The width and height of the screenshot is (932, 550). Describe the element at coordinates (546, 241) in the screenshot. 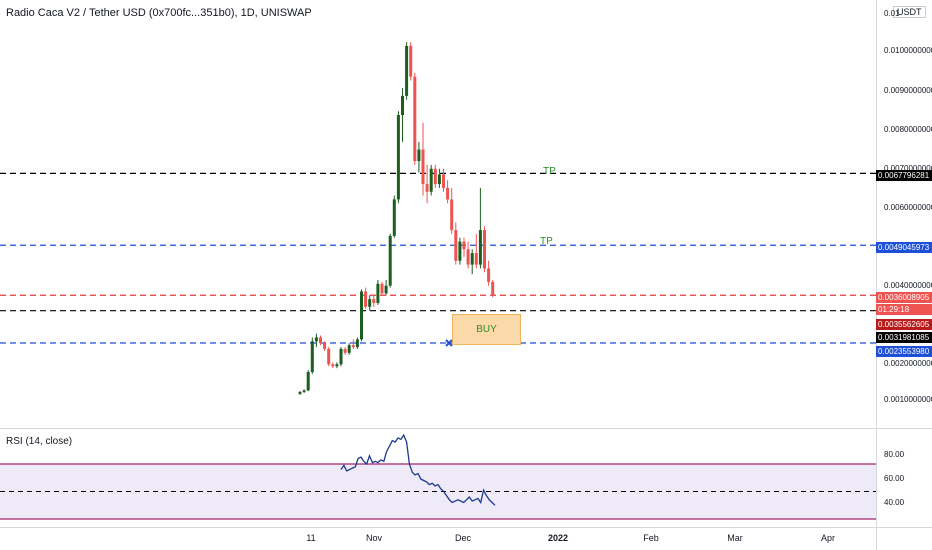

I see `tp-lower-annotation: TP` at that location.